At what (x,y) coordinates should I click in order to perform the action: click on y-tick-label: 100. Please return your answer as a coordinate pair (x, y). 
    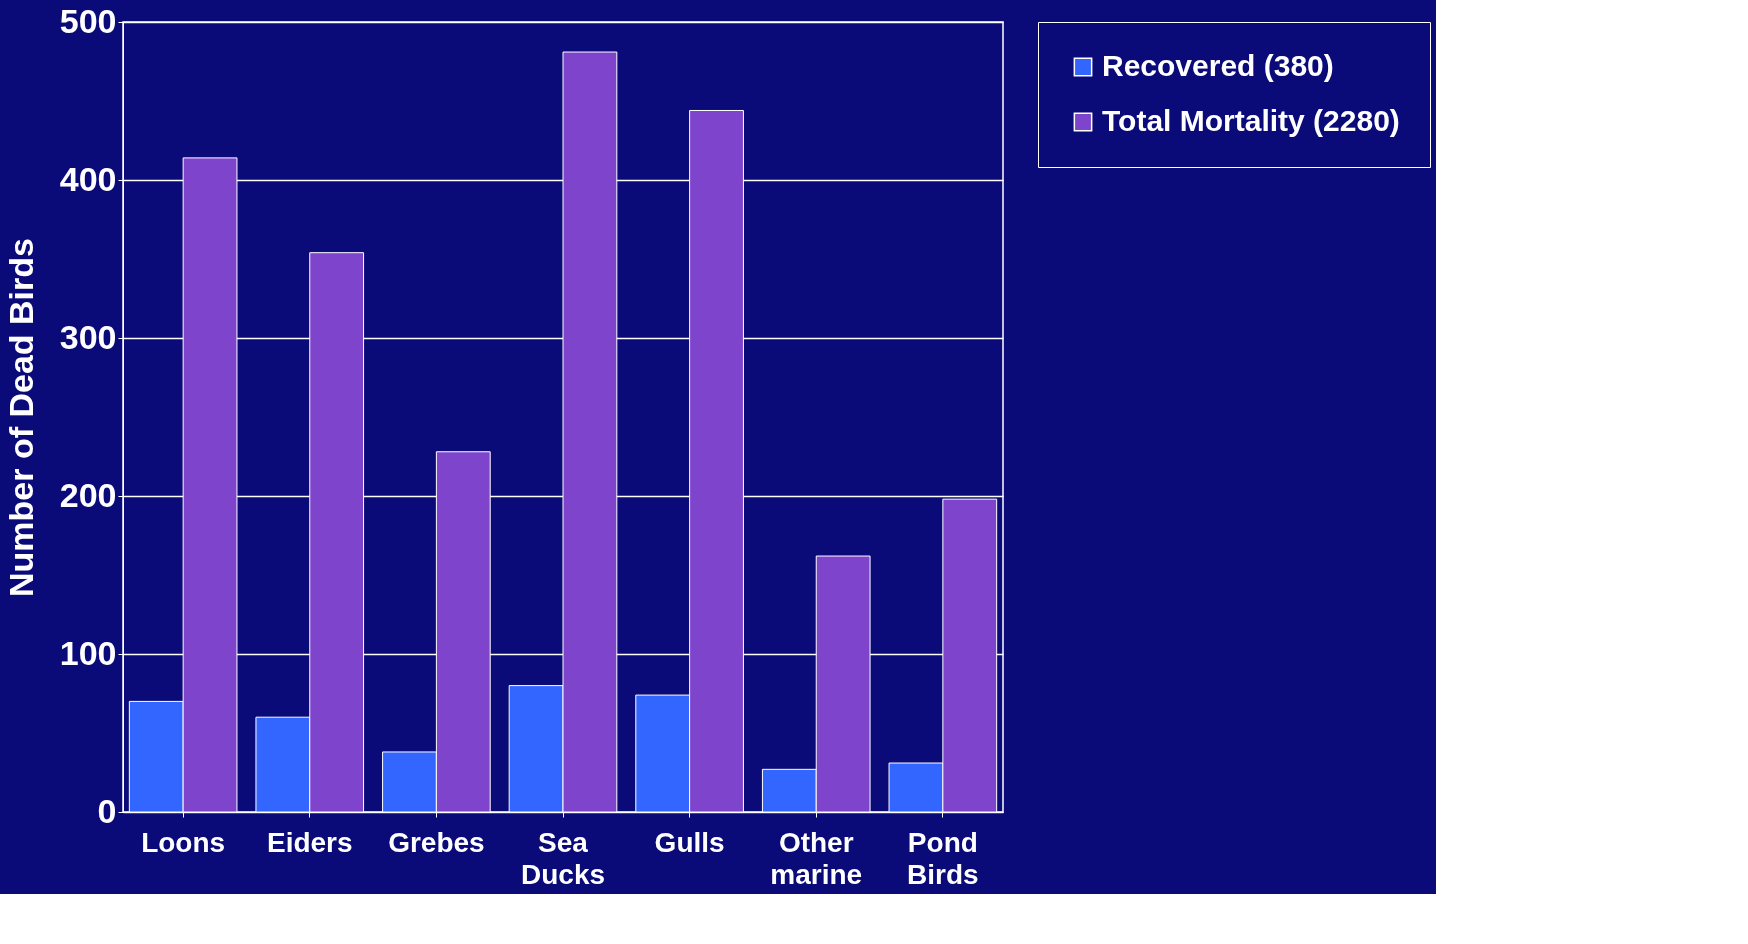
    Looking at the image, I should click on (88, 652).